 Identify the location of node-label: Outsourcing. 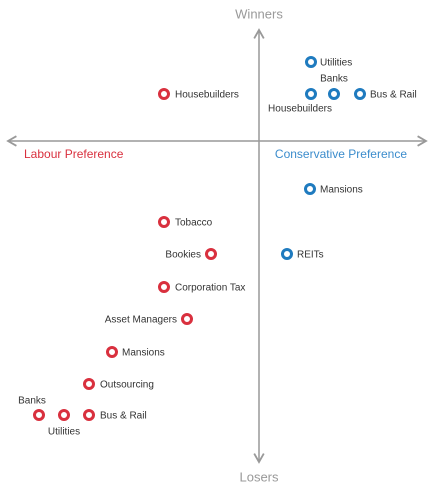
(127, 385).